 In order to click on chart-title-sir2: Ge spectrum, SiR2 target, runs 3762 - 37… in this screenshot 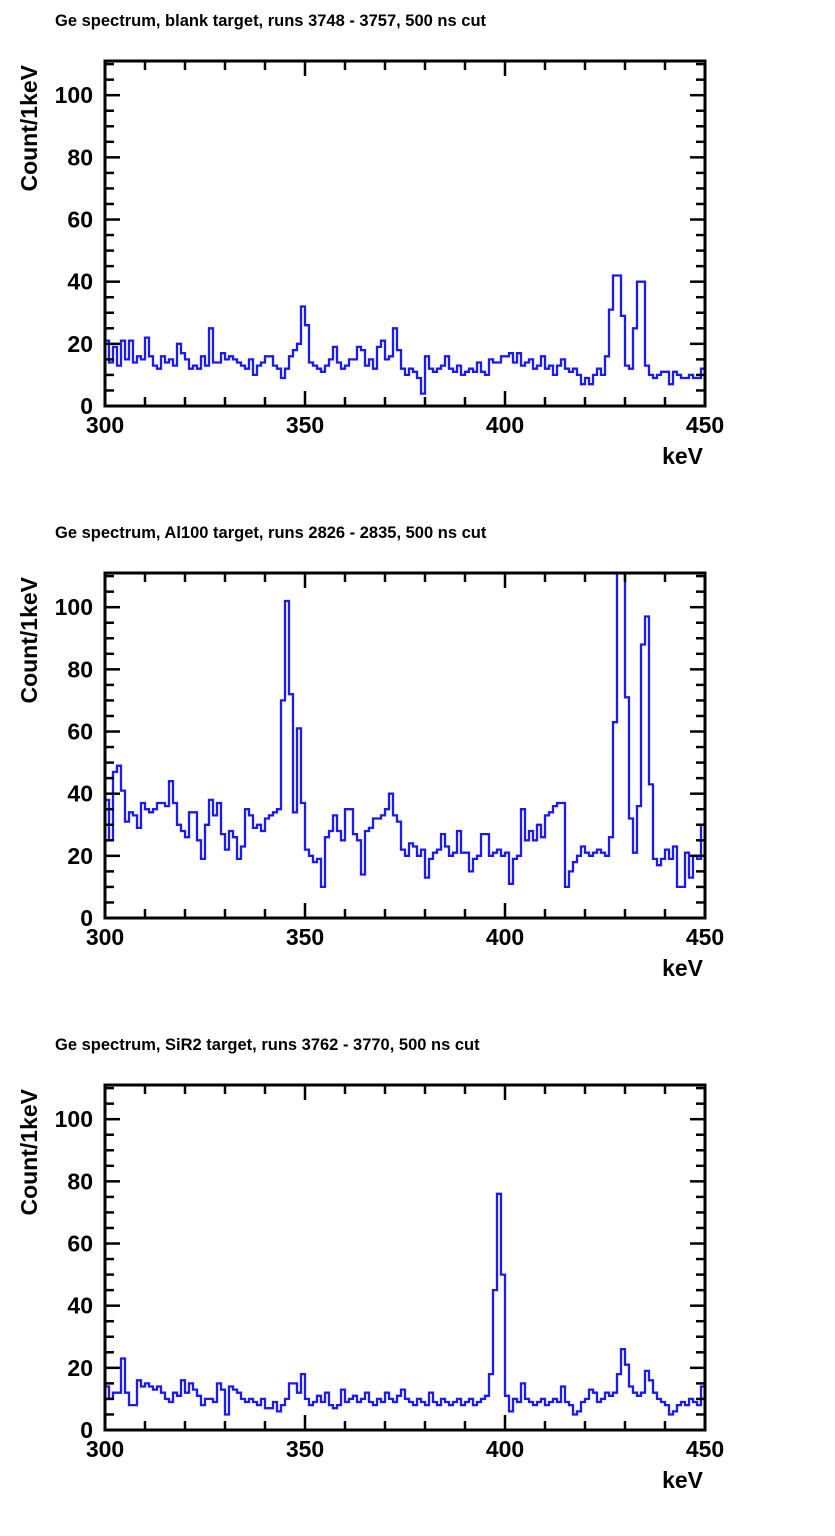, I will do `click(267, 1045)`.